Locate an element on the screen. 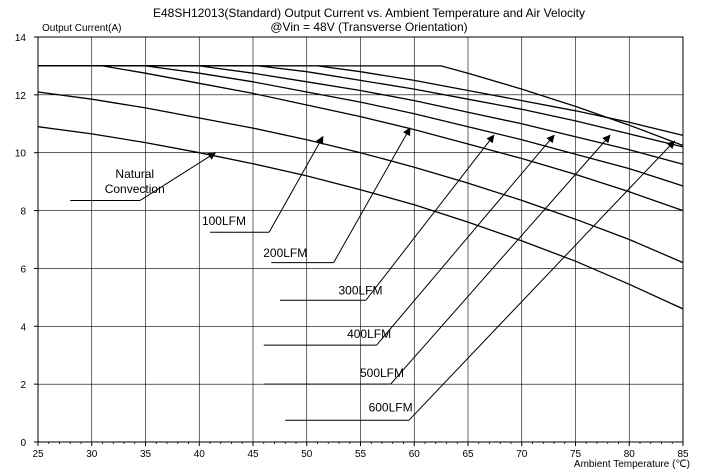  x-axis-title: Ambient Temperature (℃) is located at coordinates (632, 464).